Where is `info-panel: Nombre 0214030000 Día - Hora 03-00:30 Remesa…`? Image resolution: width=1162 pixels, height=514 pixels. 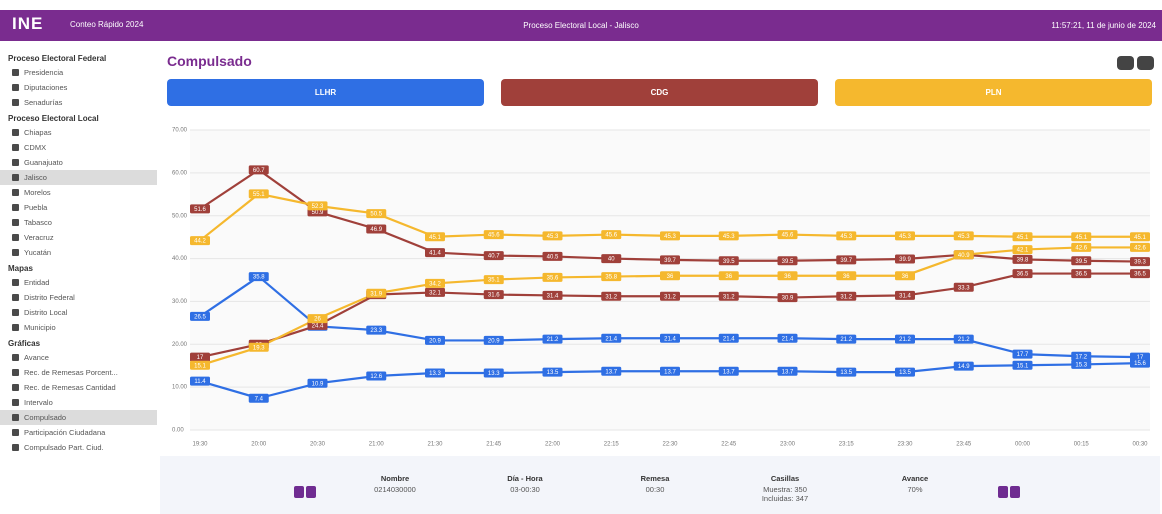 info-panel: Nombre 0214030000 Día - Hora 03-00:30 Remesa… is located at coordinates (660, 485).